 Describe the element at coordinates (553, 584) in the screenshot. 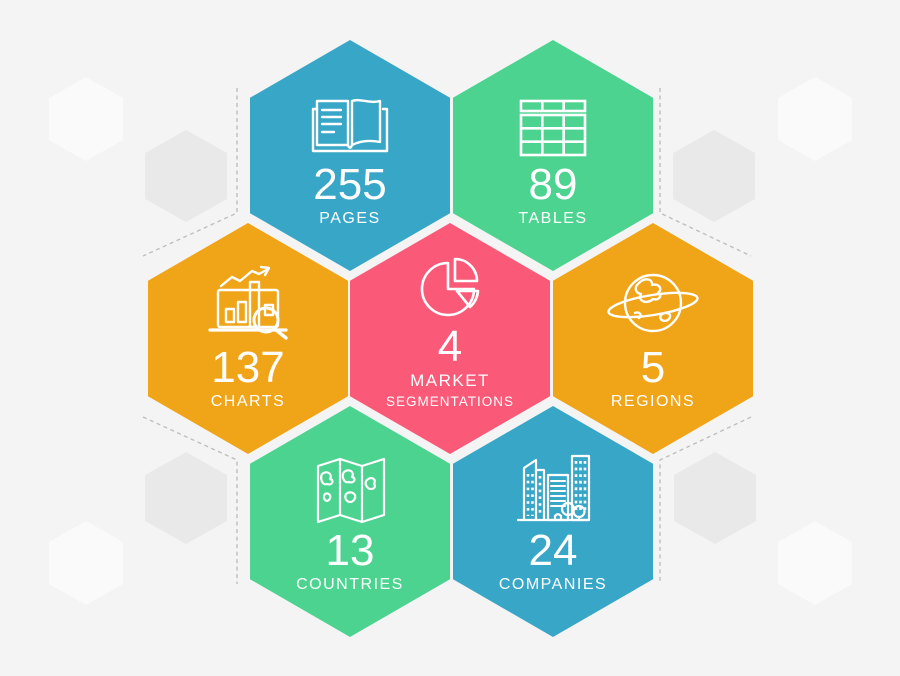

I see `stat-label: COMPANIES` at that location.